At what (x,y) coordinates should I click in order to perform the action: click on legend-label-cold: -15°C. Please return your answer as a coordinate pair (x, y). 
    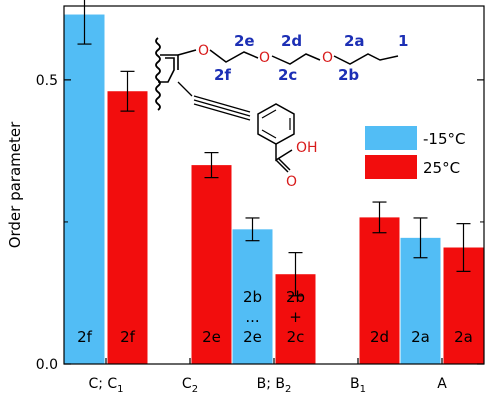
    Looking at the image, I should click on (444, 139).